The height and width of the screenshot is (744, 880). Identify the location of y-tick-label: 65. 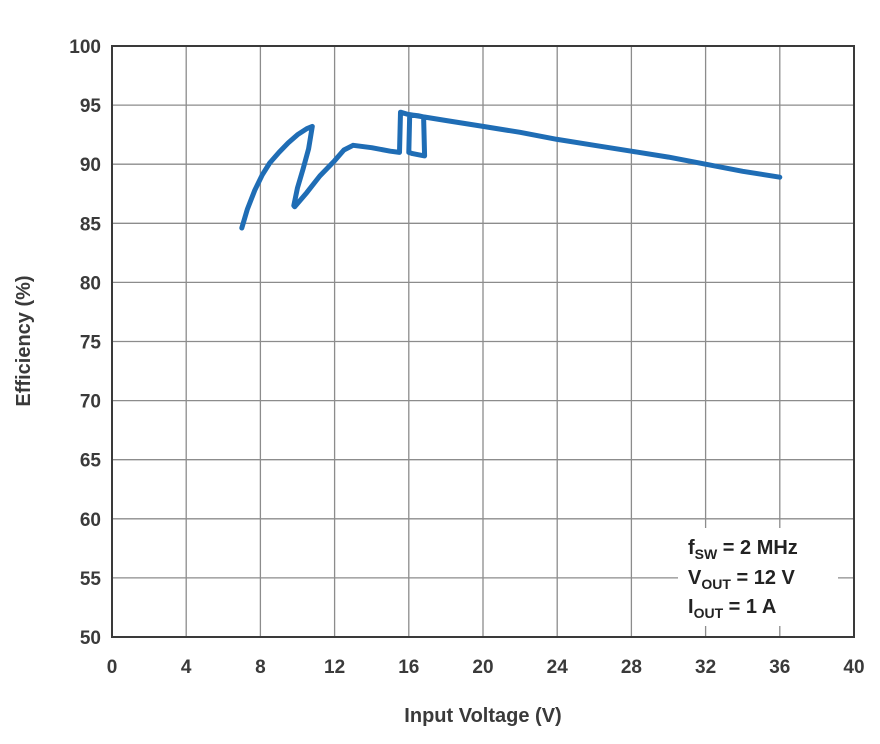
(91, 461).